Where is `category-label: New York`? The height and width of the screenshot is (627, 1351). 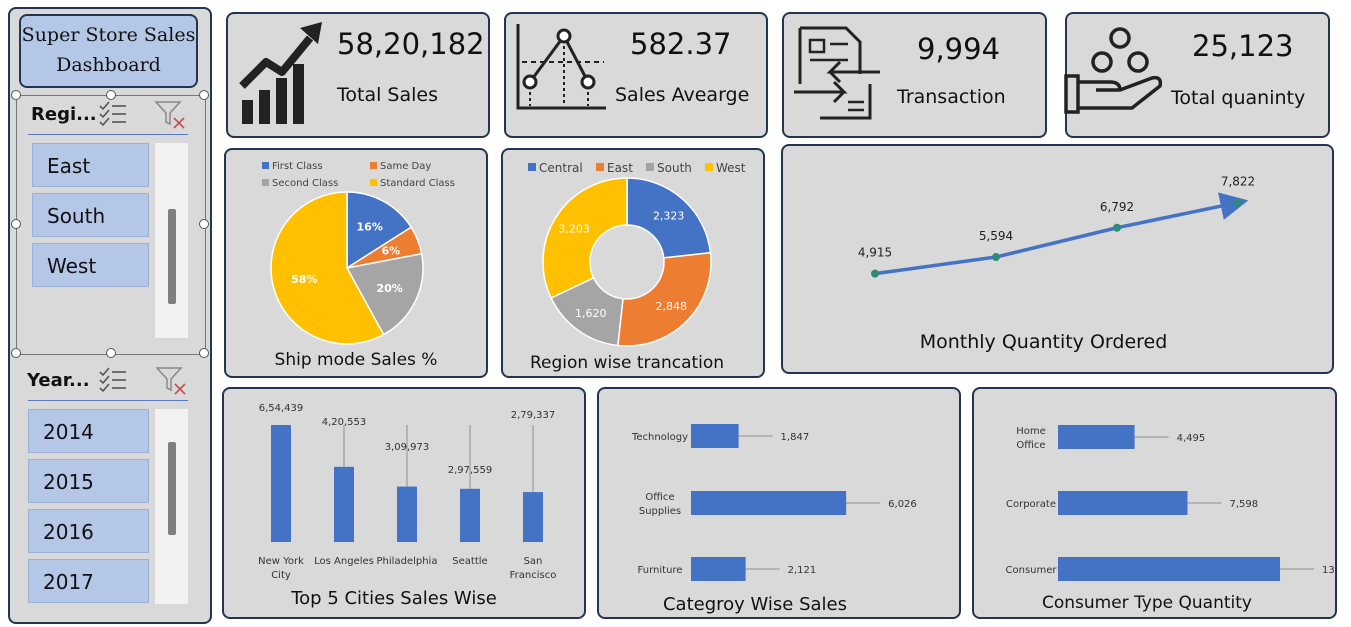
category-label: New York is located at coordinates (281, 561).